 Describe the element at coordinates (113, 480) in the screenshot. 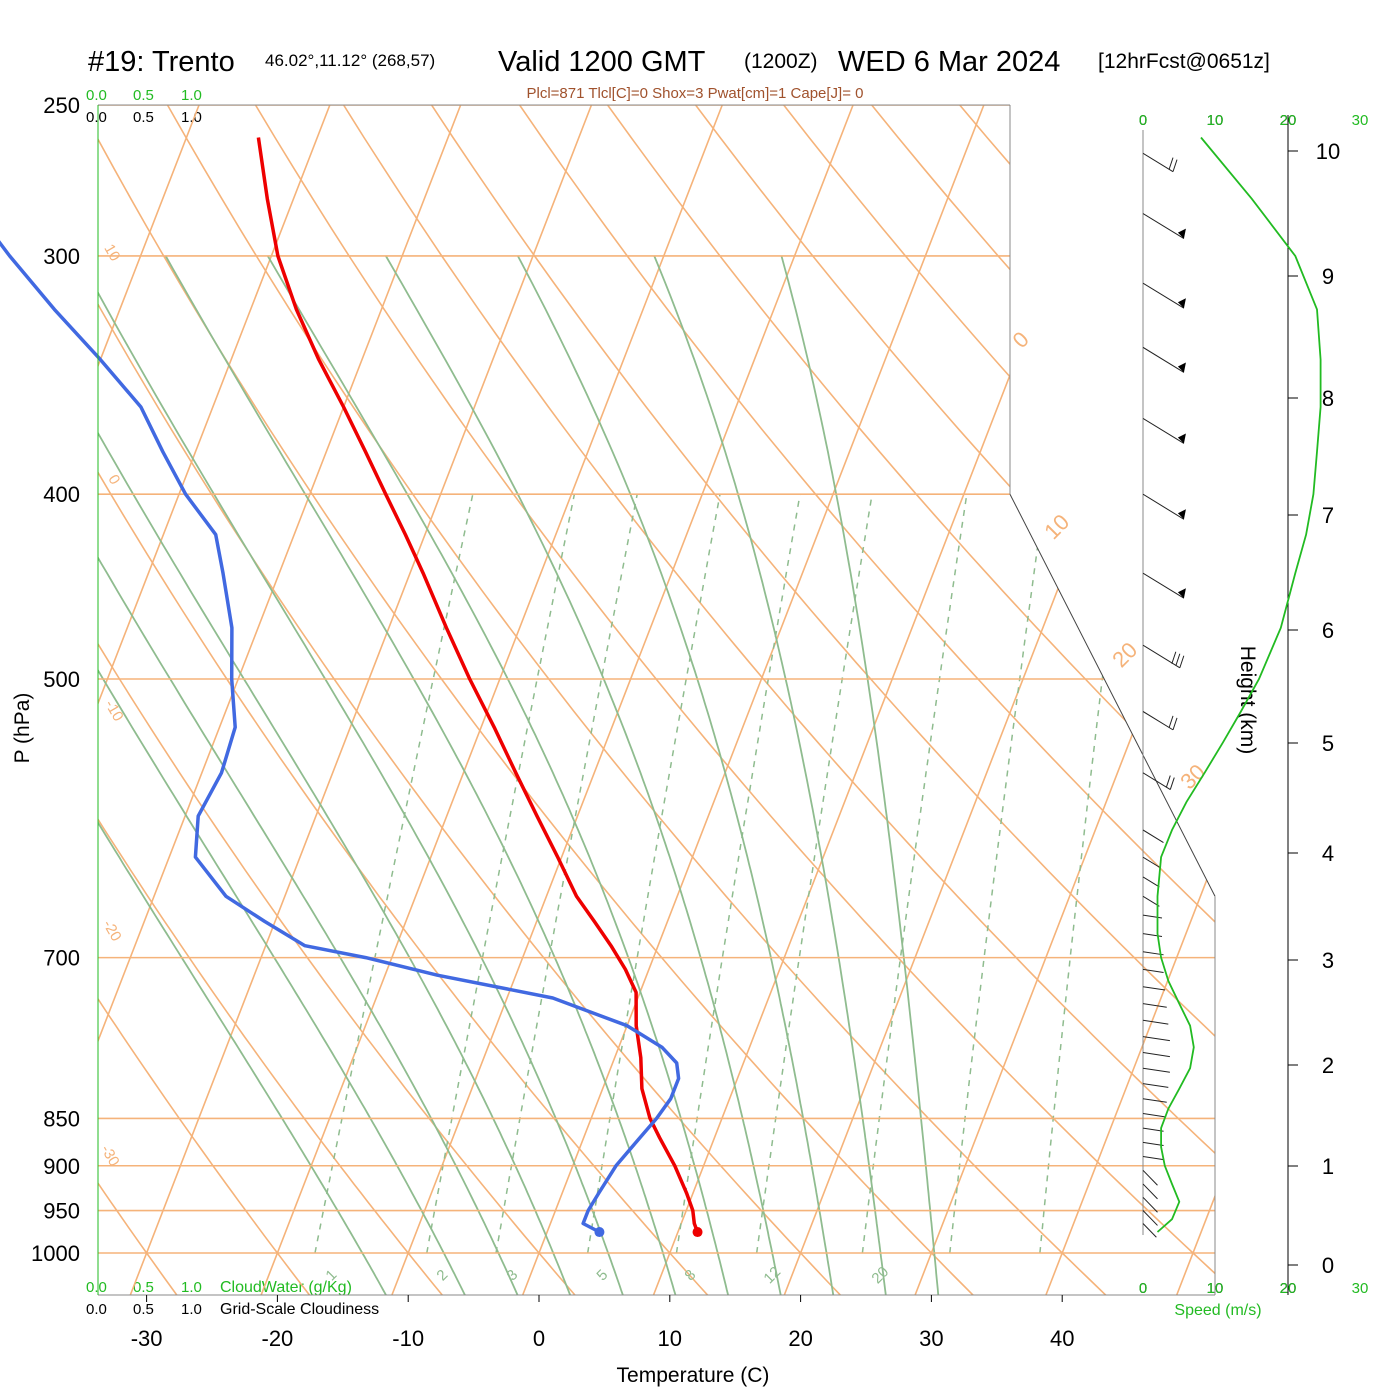

I see `left-isotherm-label: 0` at that location.